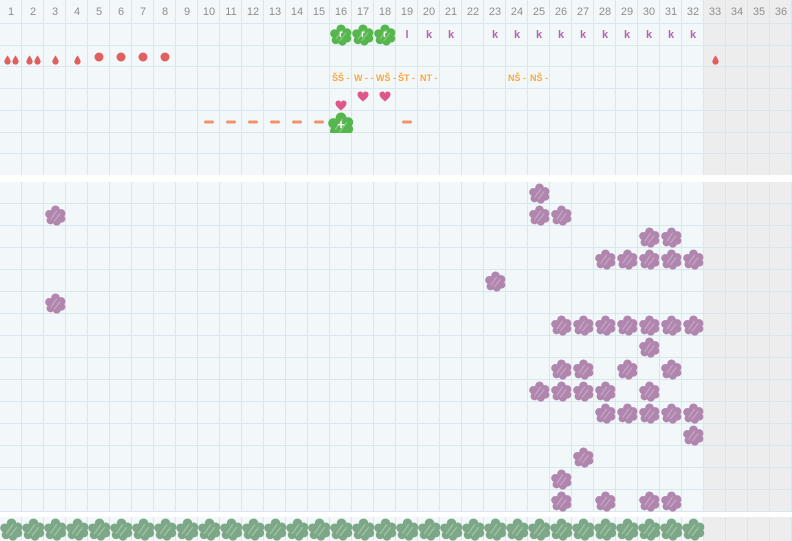 The image size is (792, 541). Describe the element at coordinates (396, 100) in the screenshot. I see `care-row-flowering` at that location.